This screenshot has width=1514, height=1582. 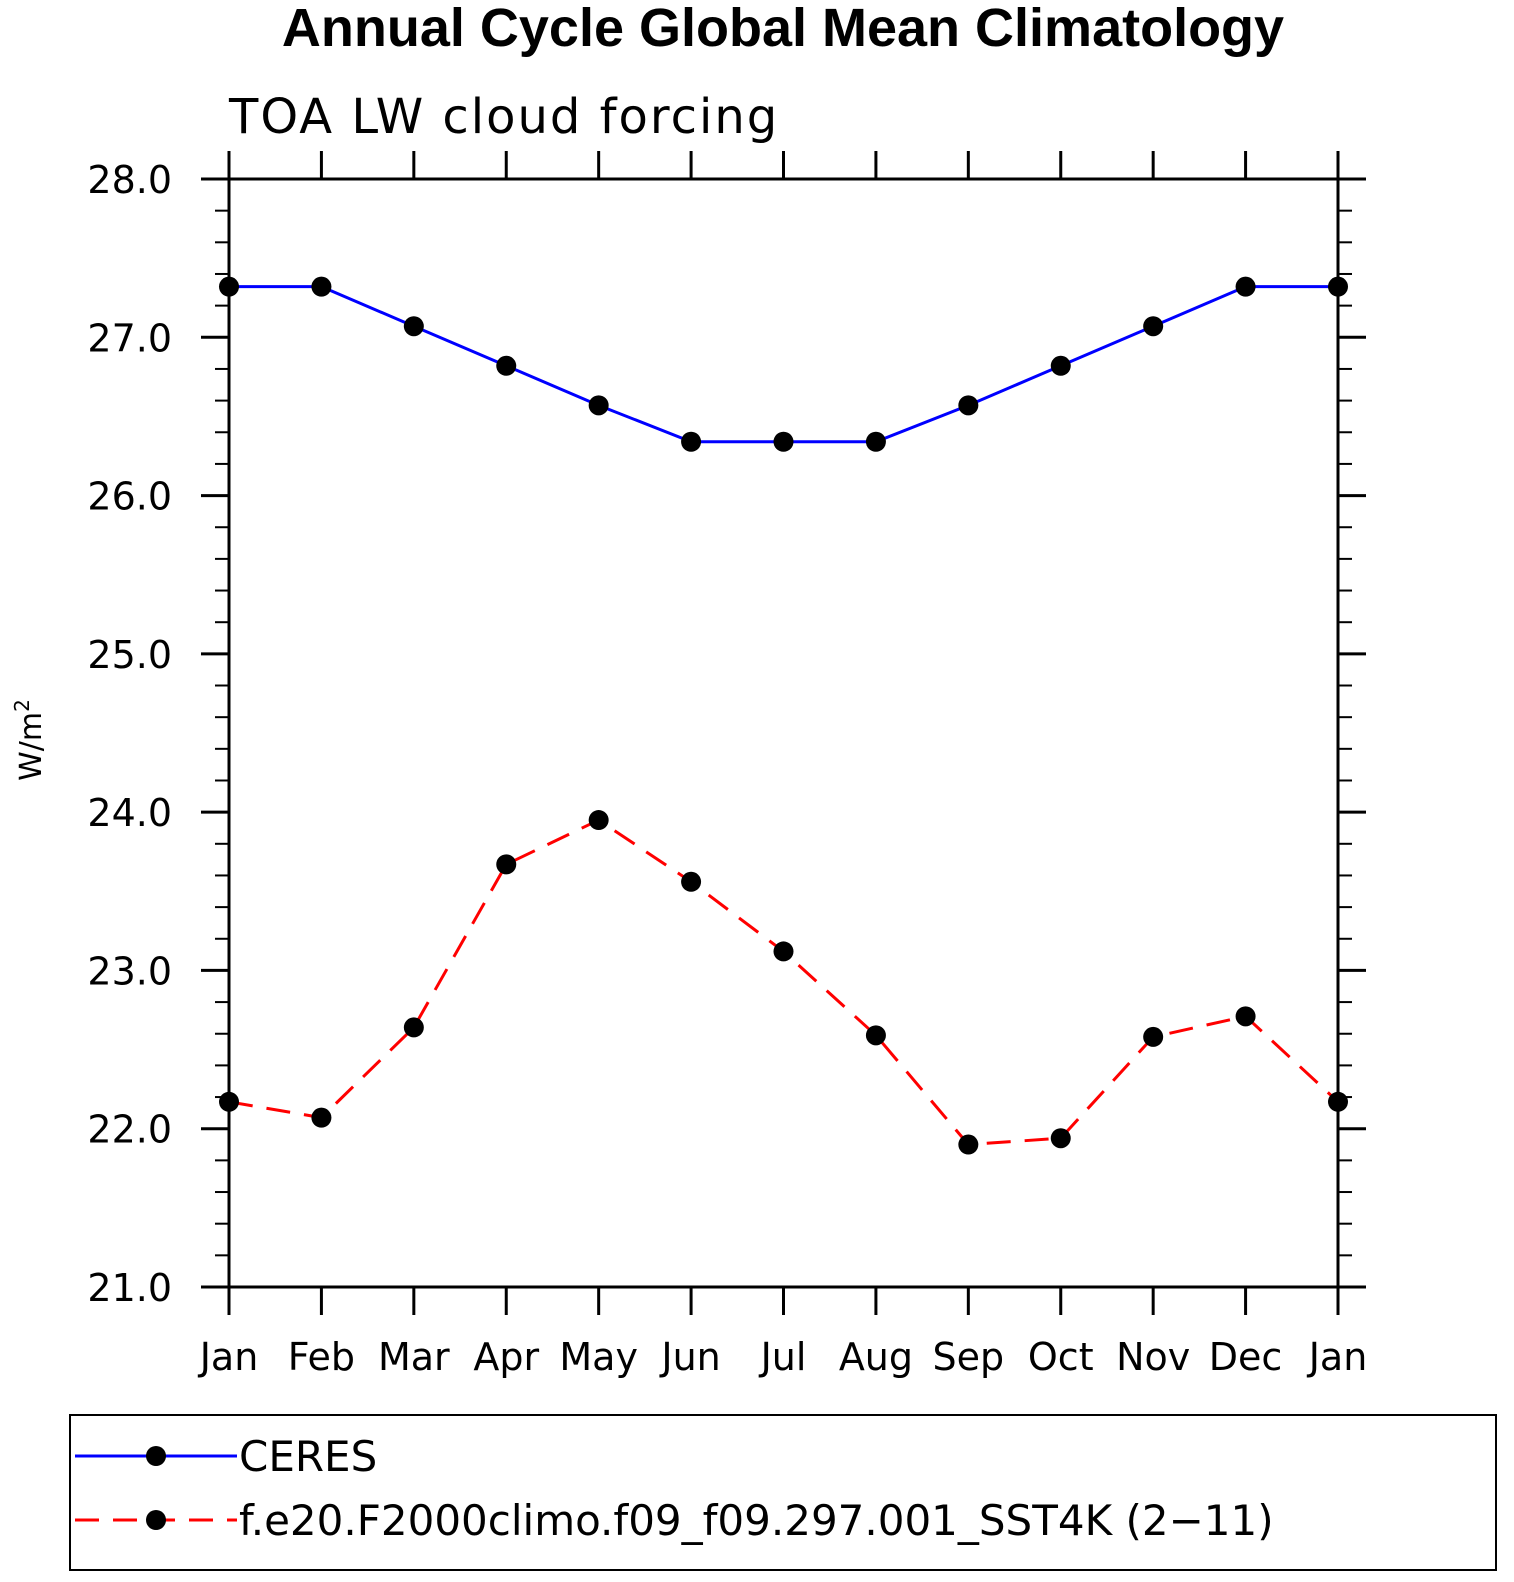 What do you see at coordinates (503, 117) in the screenshot?
I see `chart-subtitle: TOA LW cloud forcing` at bounding box center [503, 117].